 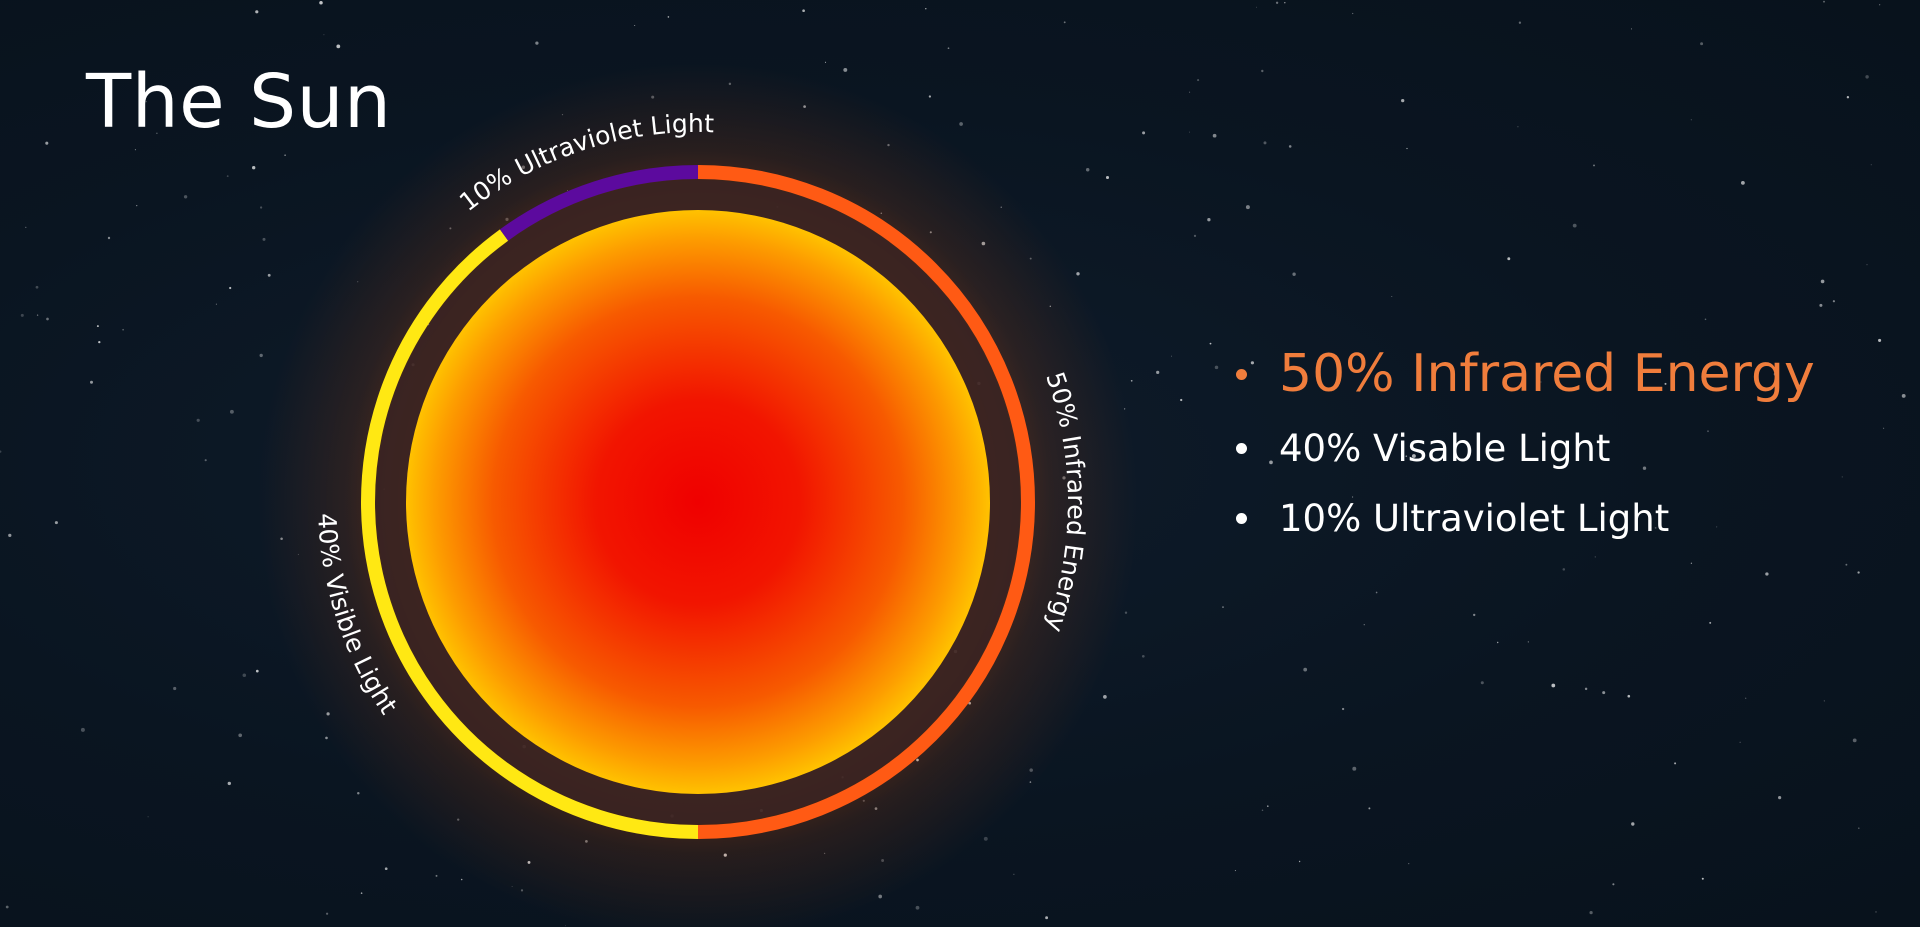 I want to click on ring-segment-infrared, so click(x=866, y=502).